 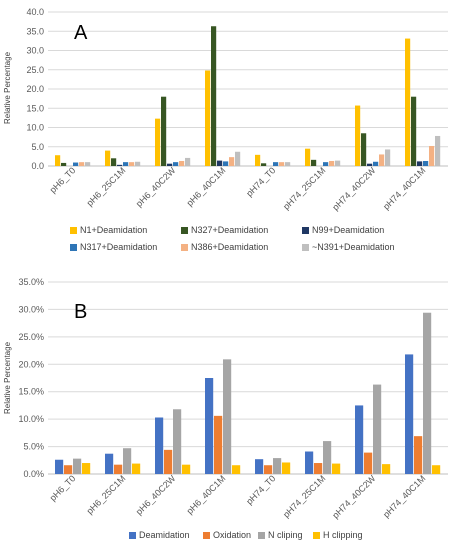 I want to click on legend-label: ~N391+Deamidation, so click(x=353, y=247).